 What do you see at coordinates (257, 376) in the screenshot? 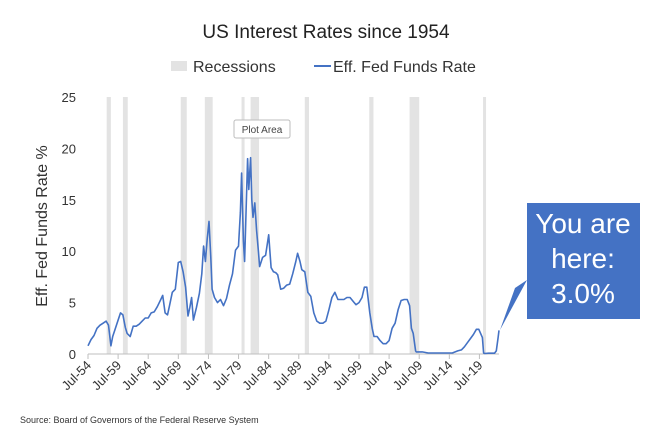
I see `x-tick-label-7: Jul-84` at bounding box center [257, 376].